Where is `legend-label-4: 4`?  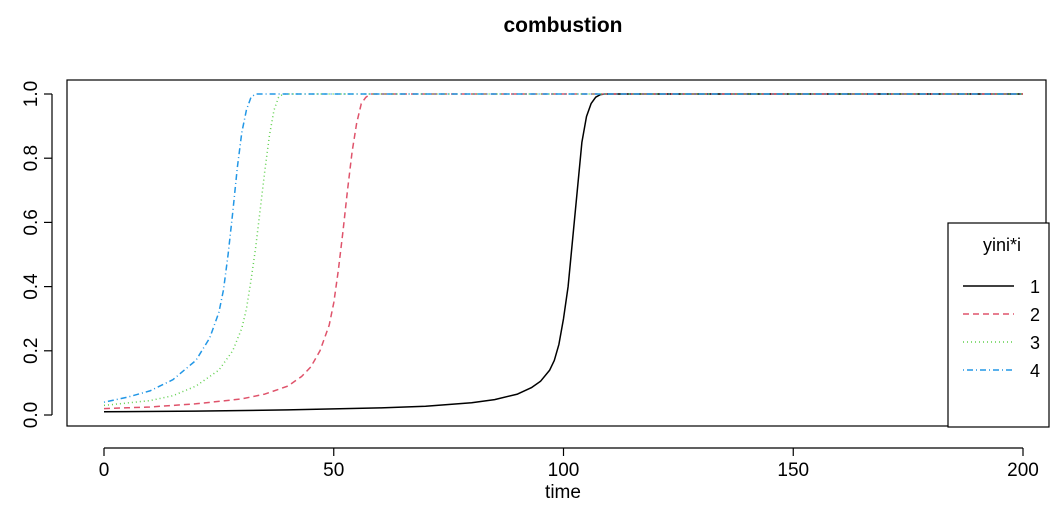 legend-label-4: 4 is located at coordinates (1035, 371).